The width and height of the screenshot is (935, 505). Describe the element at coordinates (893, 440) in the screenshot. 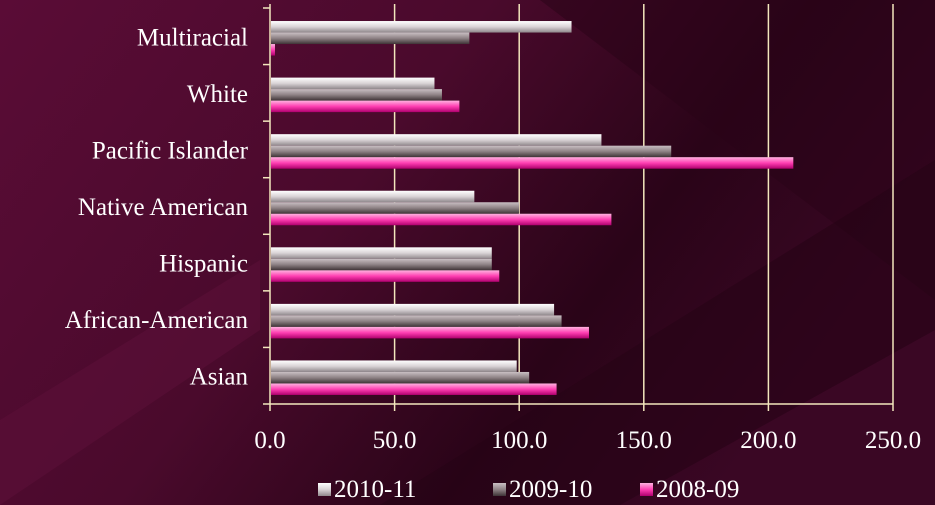

I see `x-tick-label: 250.0` at that location.